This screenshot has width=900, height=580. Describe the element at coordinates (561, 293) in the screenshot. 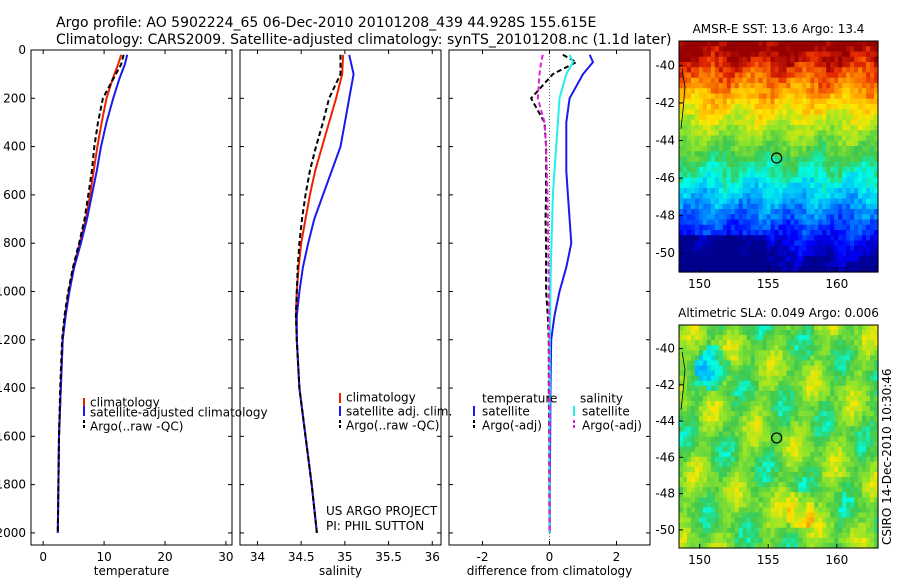

I see `series-salinity-satellite` at that location.